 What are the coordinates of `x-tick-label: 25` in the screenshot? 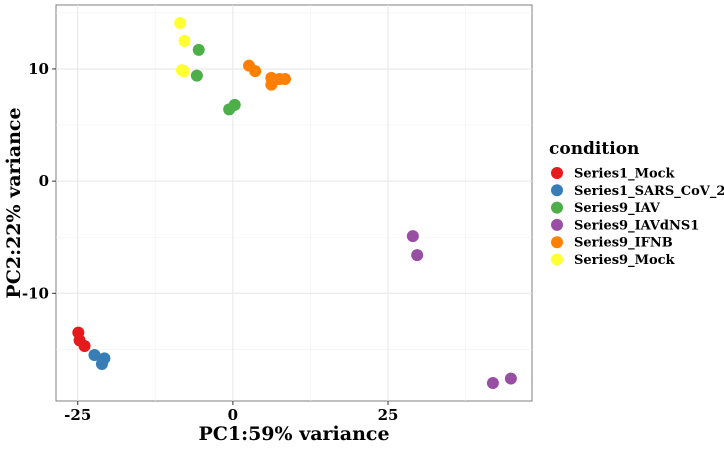 It's located at (388, 415).